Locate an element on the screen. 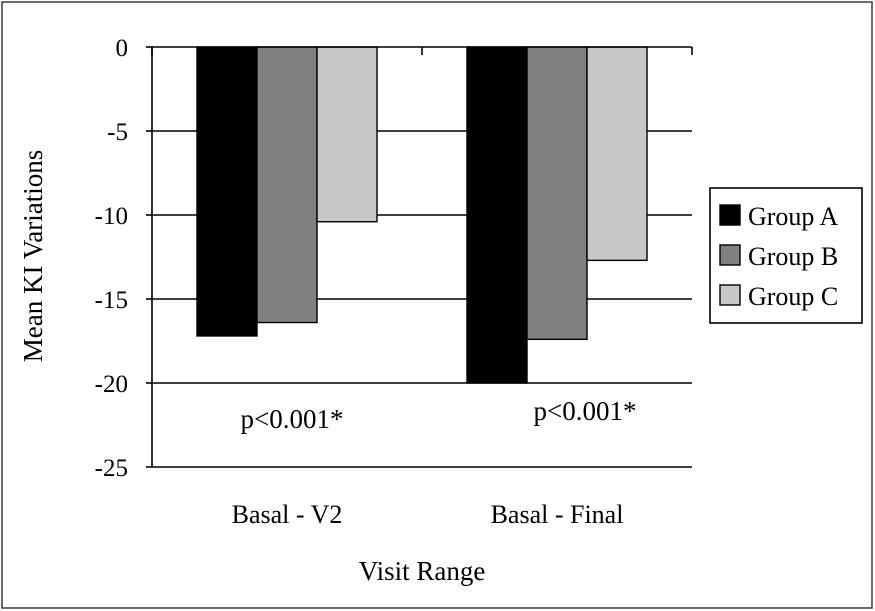  legend: Group A Group B Group C is located at coordinates (786, 255).